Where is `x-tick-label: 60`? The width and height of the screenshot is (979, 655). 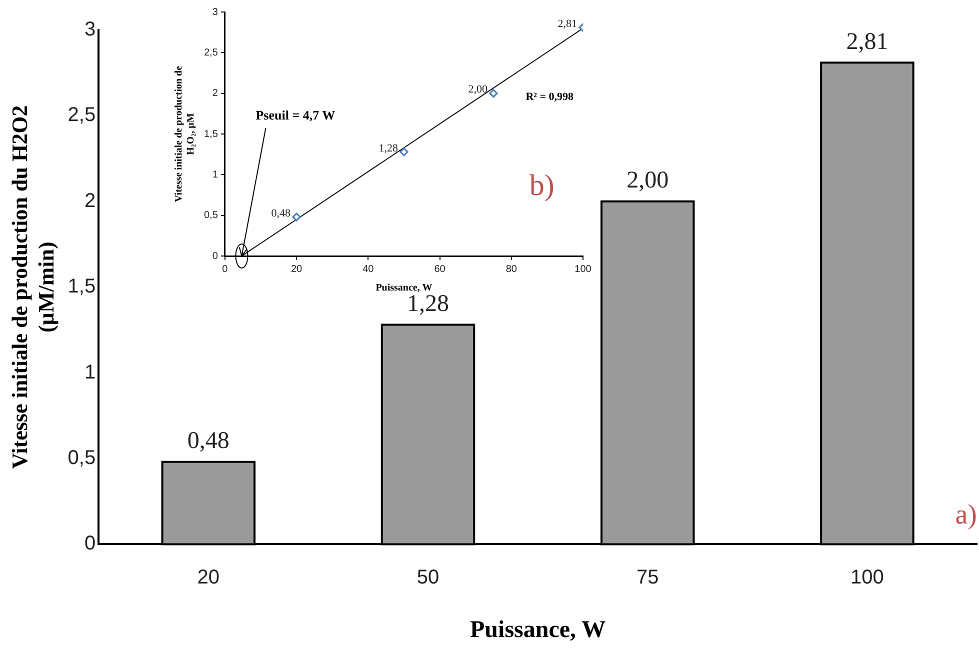
x-tick-label: 60 is located at coordinates (440, 269).